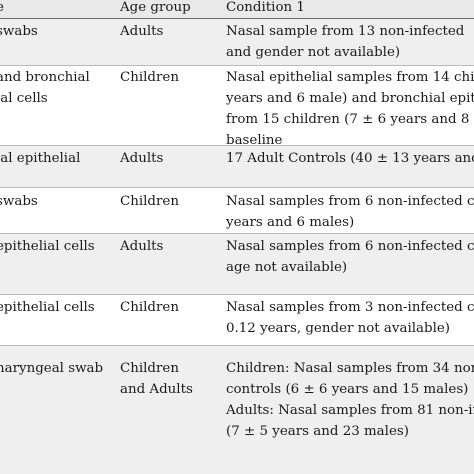 Image resolution: width=474 pixels, height=474 pixels. What do you see at coordinates (156, 379) in the screenshot?
I see `cell-age: Children and Adults` at bounding box center [156, 379].